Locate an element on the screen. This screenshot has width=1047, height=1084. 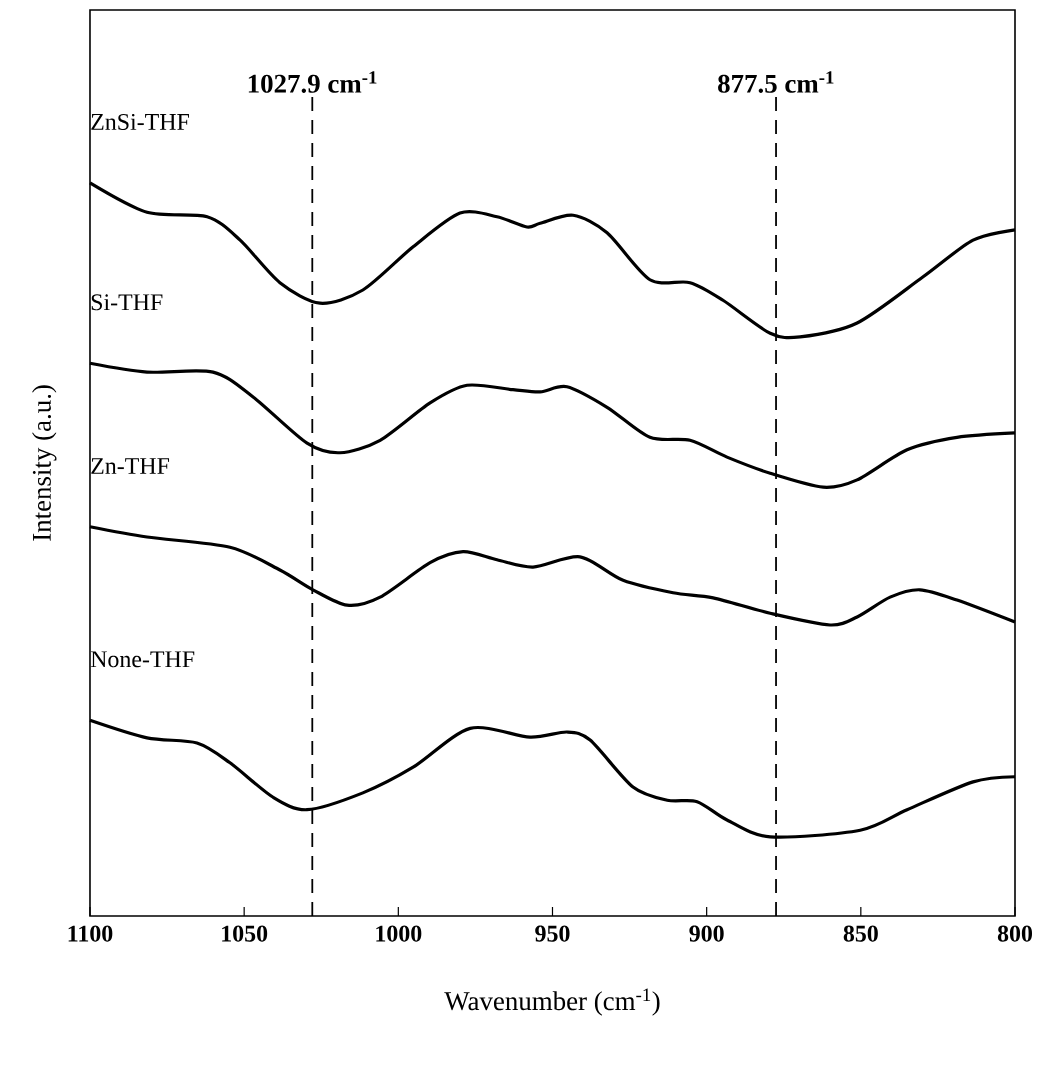
ref-line-label: 1027.9 cm$^{-1}$ is located at coordinates (312, 82).